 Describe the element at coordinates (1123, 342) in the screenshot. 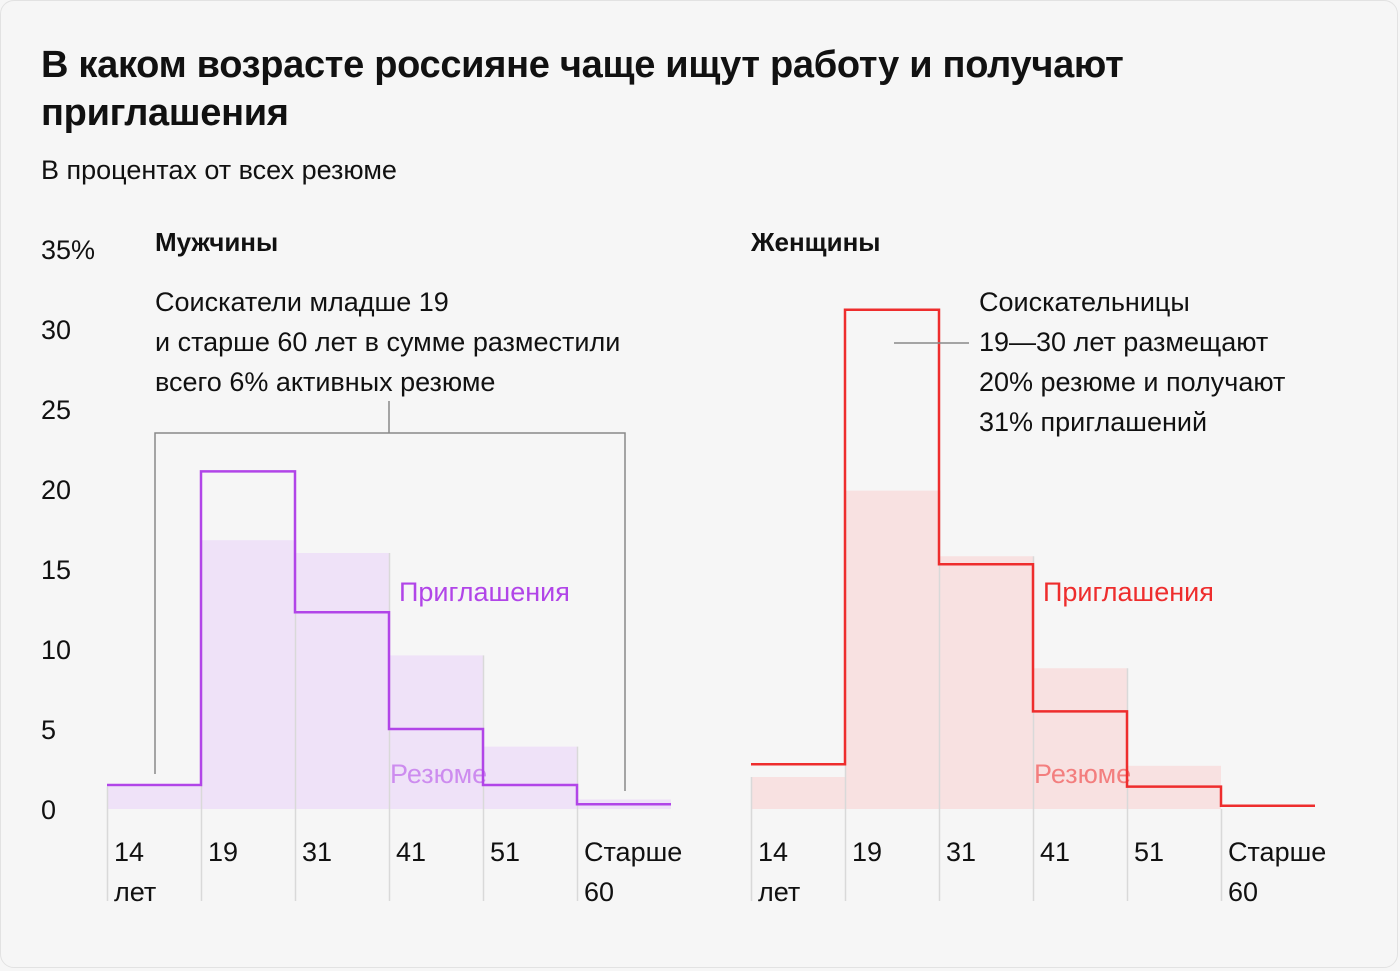

I see `annotation-text: 19—30 лет размещают` at that location.